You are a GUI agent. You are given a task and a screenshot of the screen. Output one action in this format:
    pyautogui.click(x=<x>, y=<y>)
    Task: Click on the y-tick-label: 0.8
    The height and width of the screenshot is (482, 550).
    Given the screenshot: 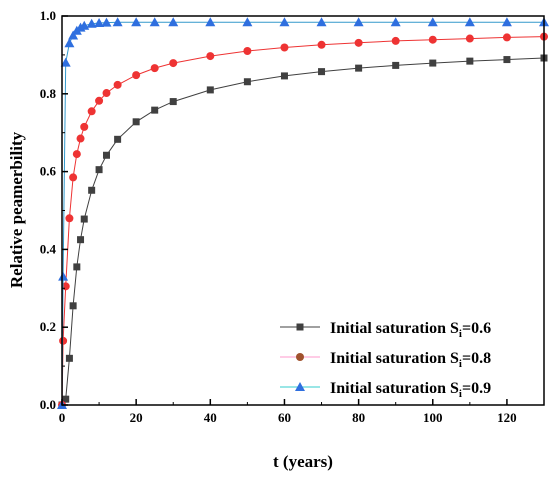 What is the action you would take?
    pyautogui.click(x=48, y=93)
    